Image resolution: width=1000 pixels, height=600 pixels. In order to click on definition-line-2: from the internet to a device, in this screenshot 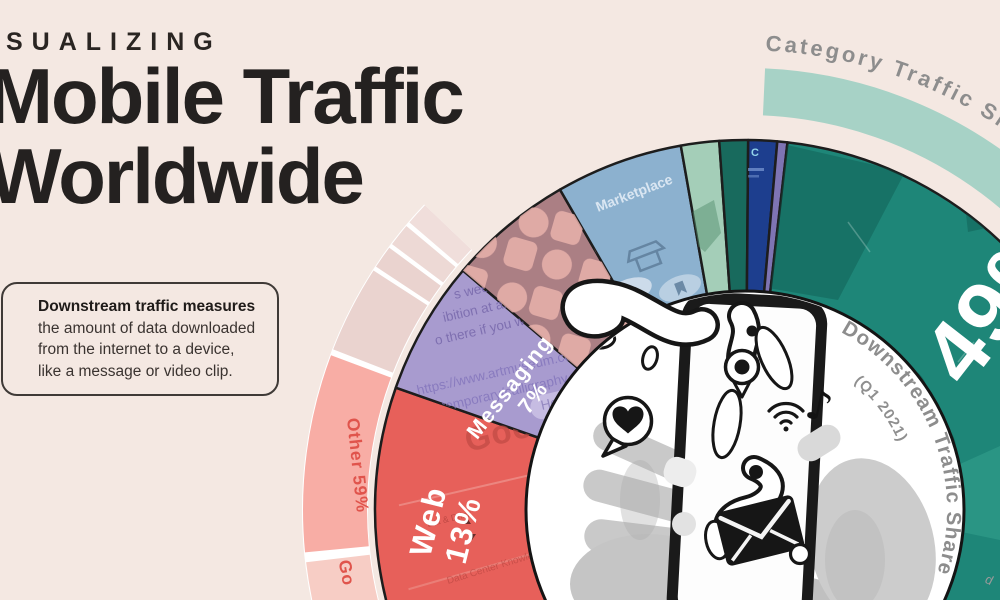, I will do `click(136, 349)`.